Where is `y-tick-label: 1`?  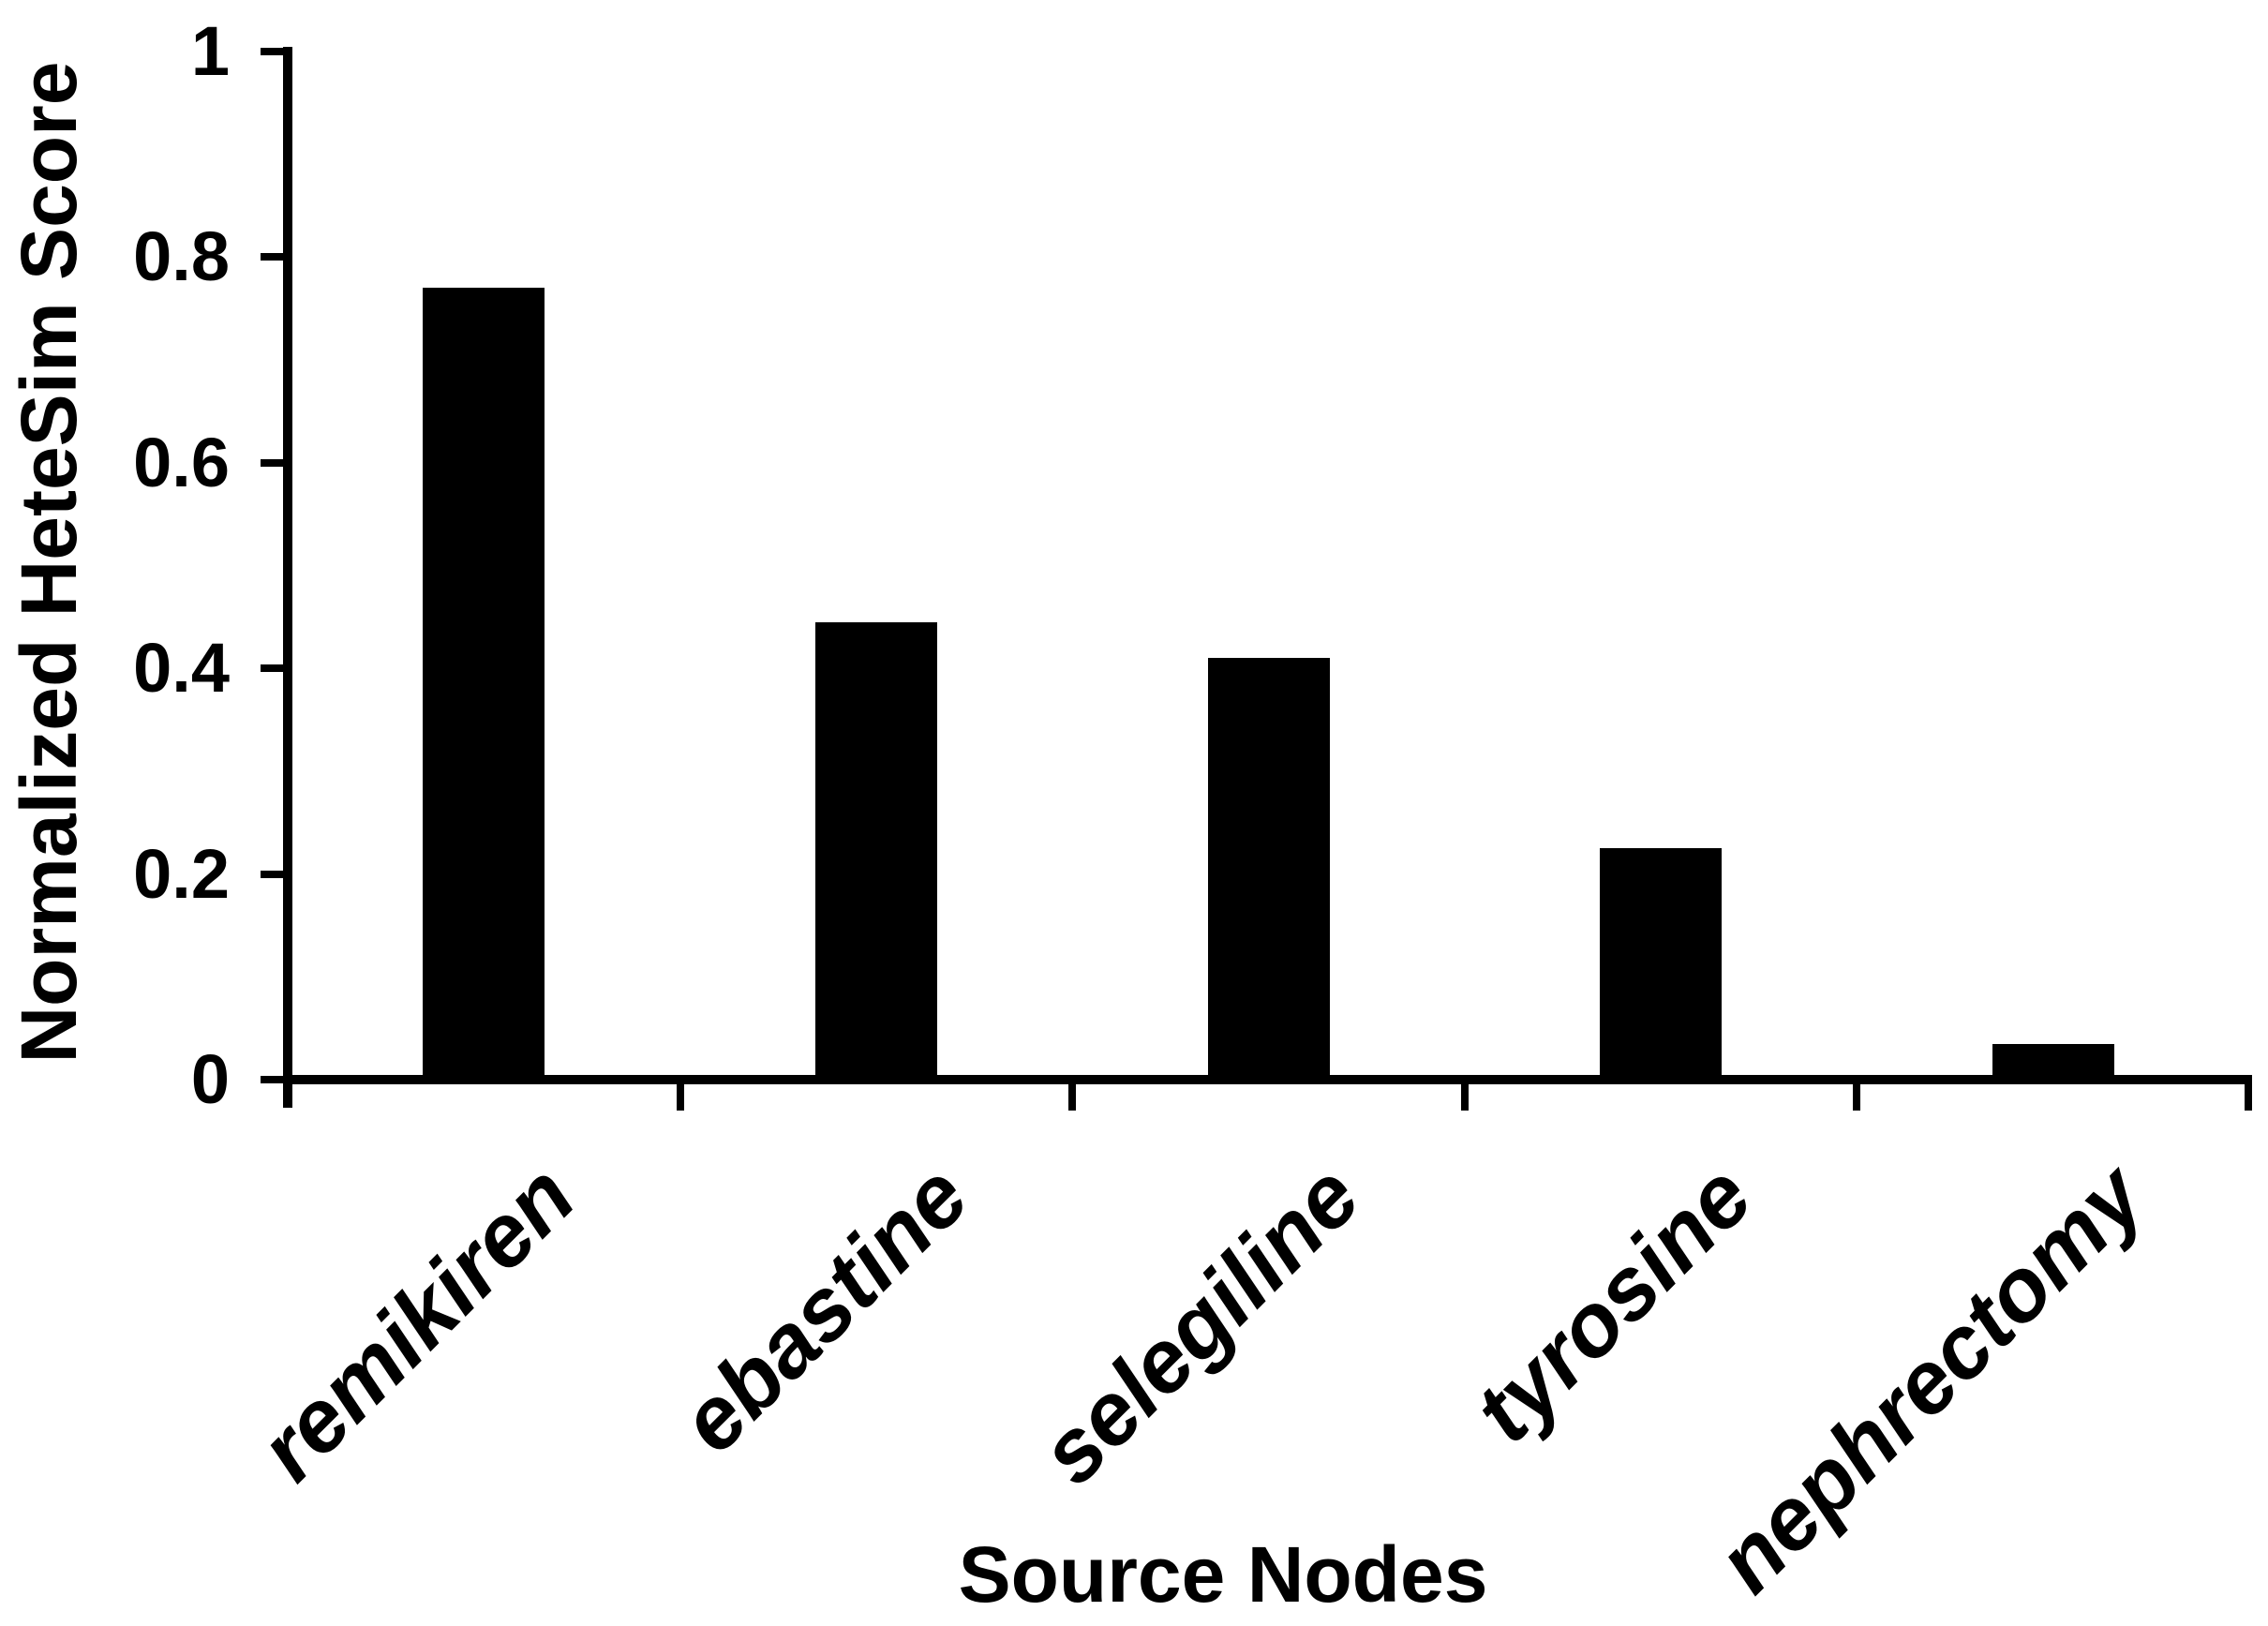 y-tick-label: 1 is located at coordinates (210, 51).